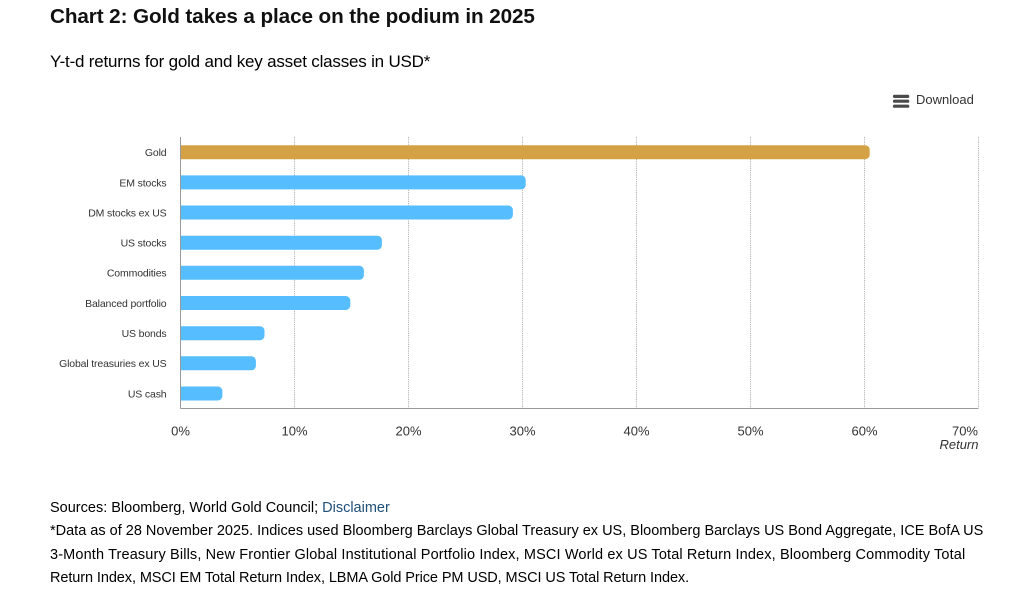 Image resolution: width=1027 pixels, height=603 pixels. What do you see at coordinates (144, 334) in the screenshot?
I see `svg-text: US bonds` at bounding box center [144, 334].